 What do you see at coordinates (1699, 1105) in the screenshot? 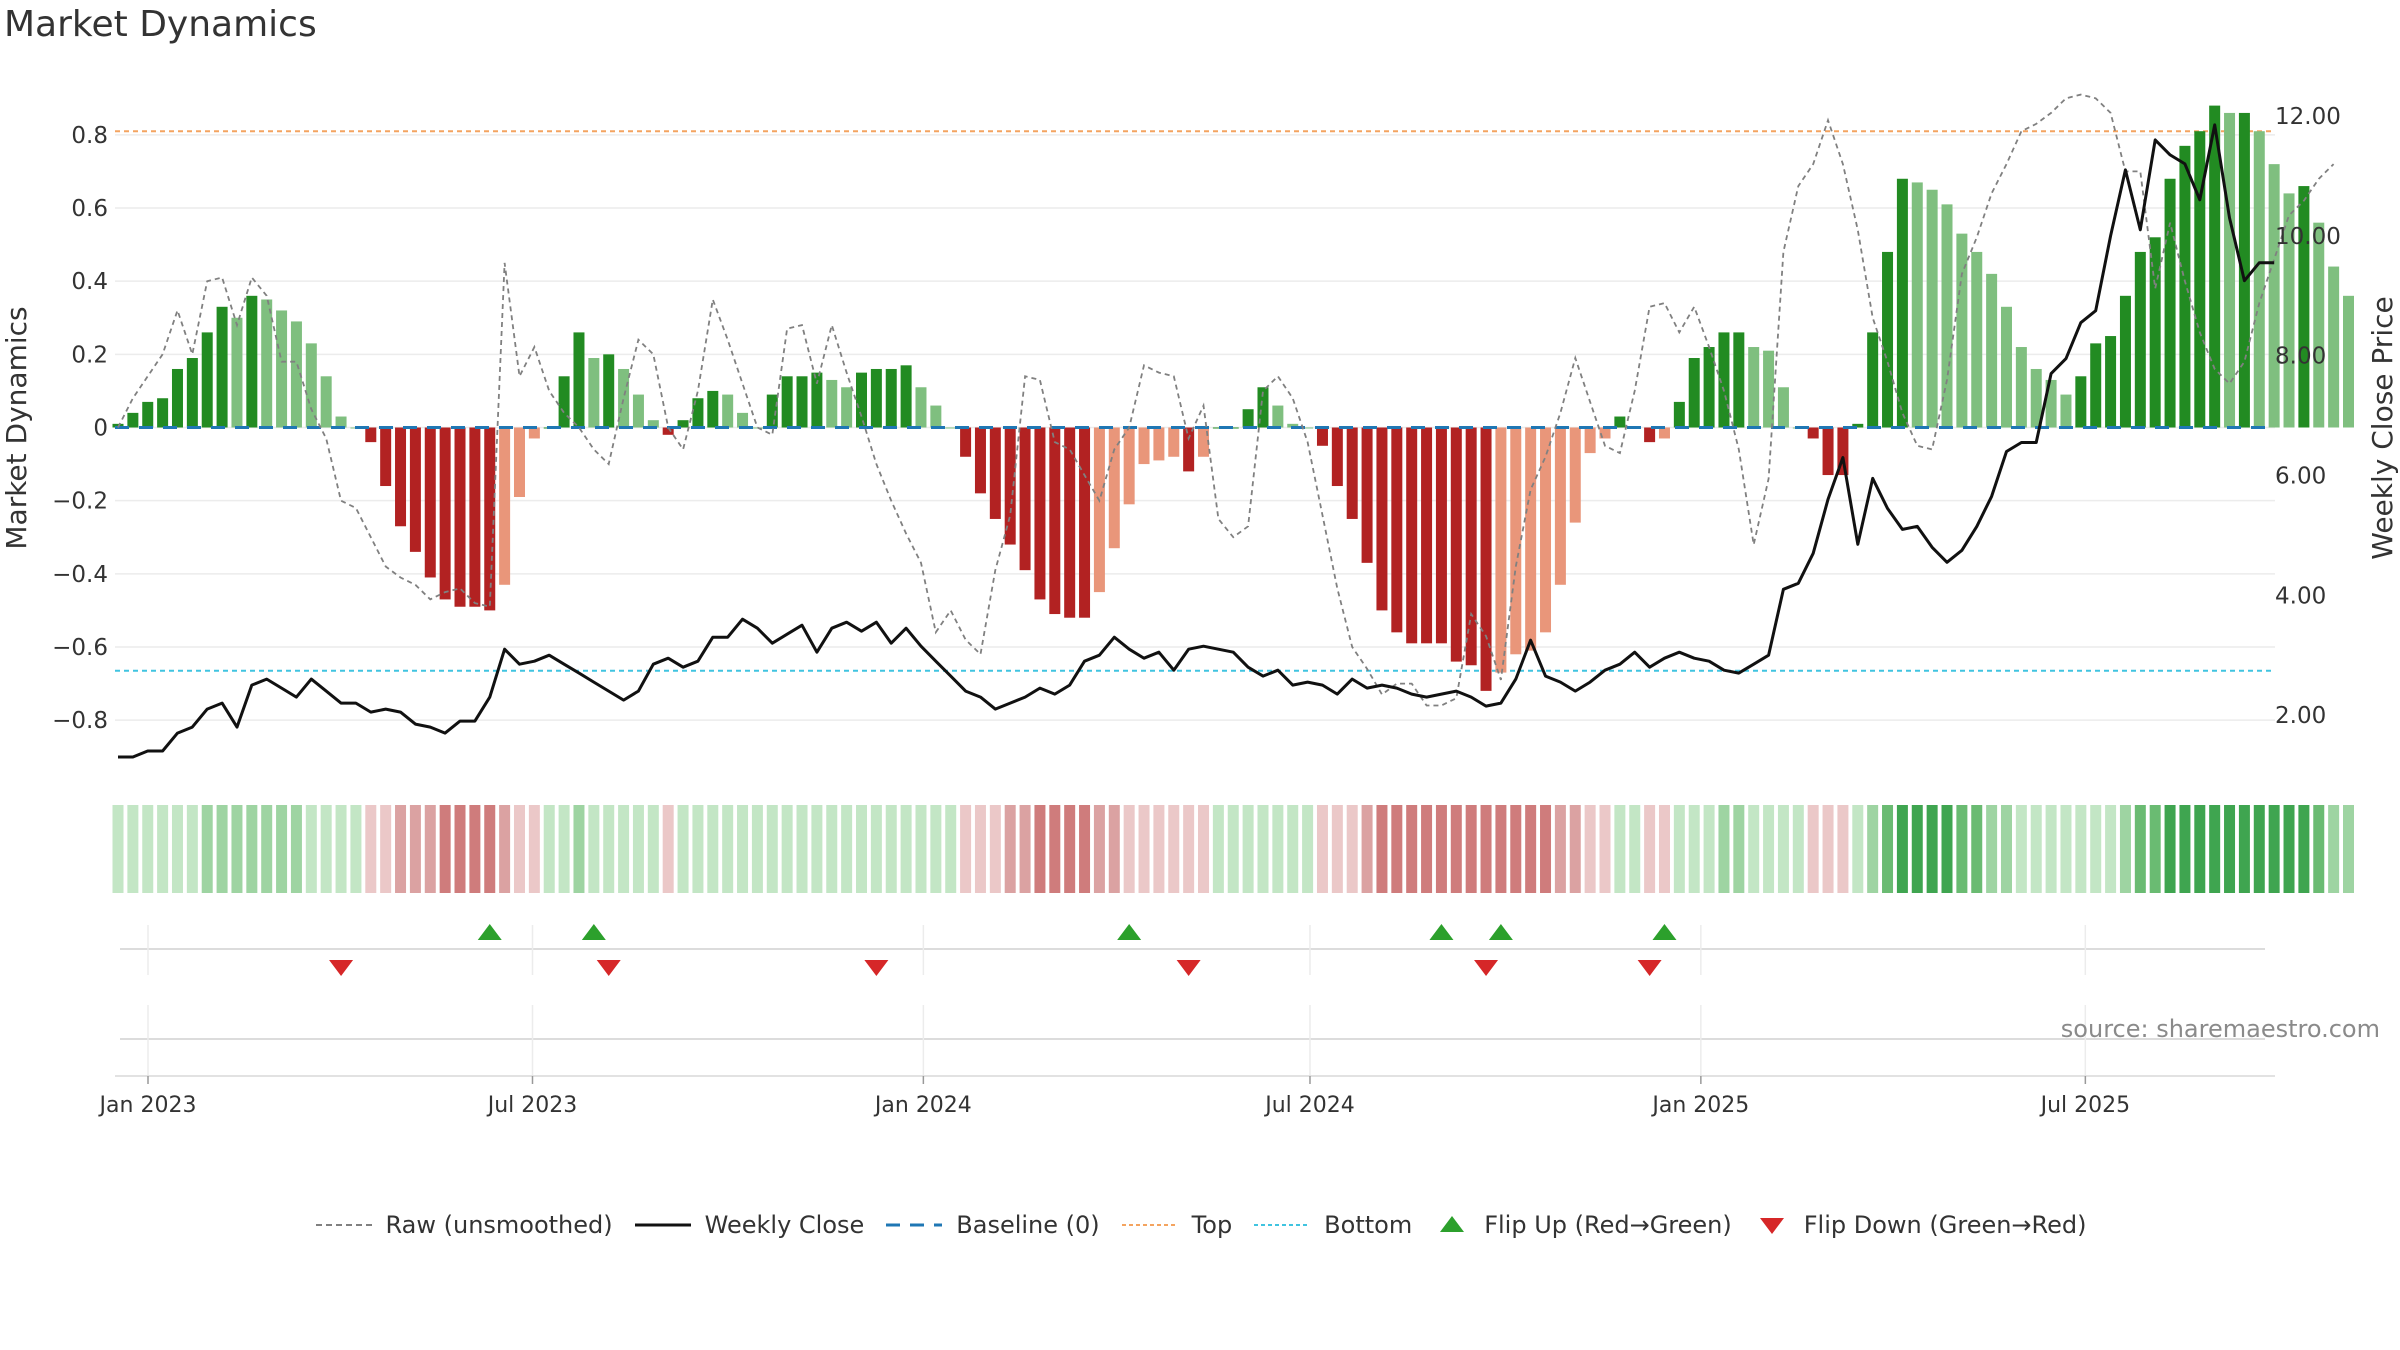
I see `x-tick-label: Jan 2025` at bounding box center [1699, 1105].